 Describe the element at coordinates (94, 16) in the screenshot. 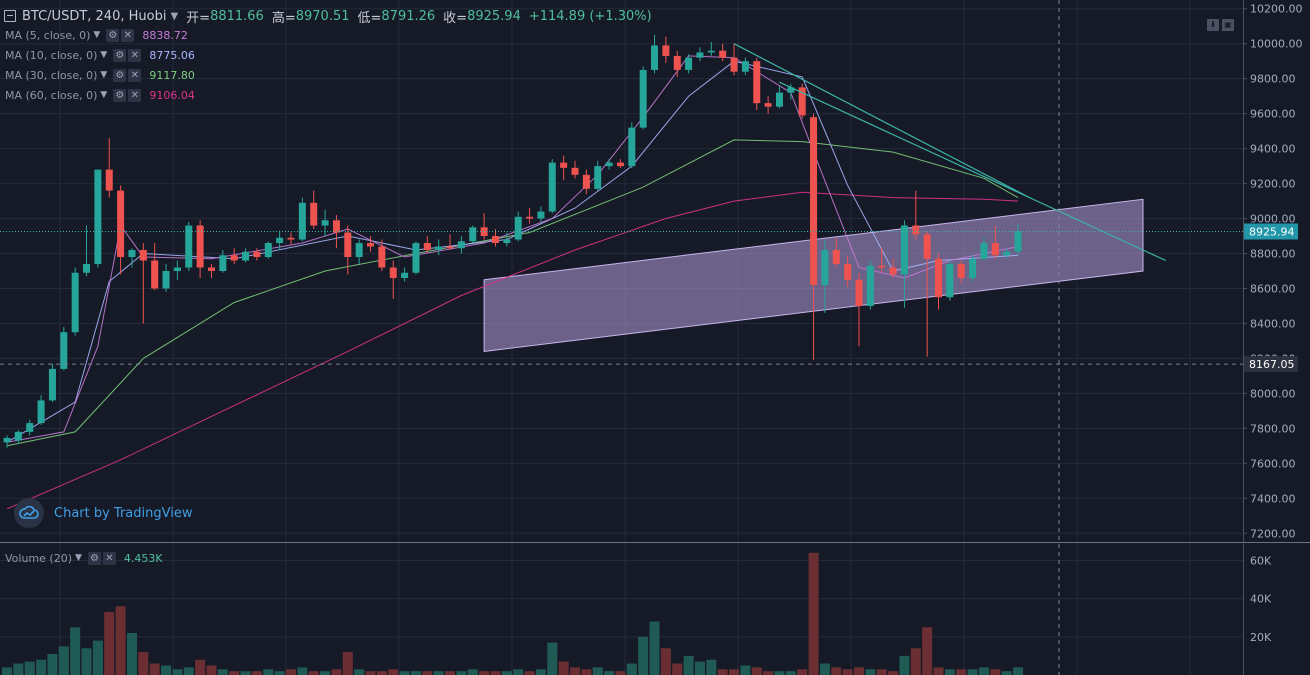

I see `symbol-label: BTC/USDT, 240, Huobi` at that location.